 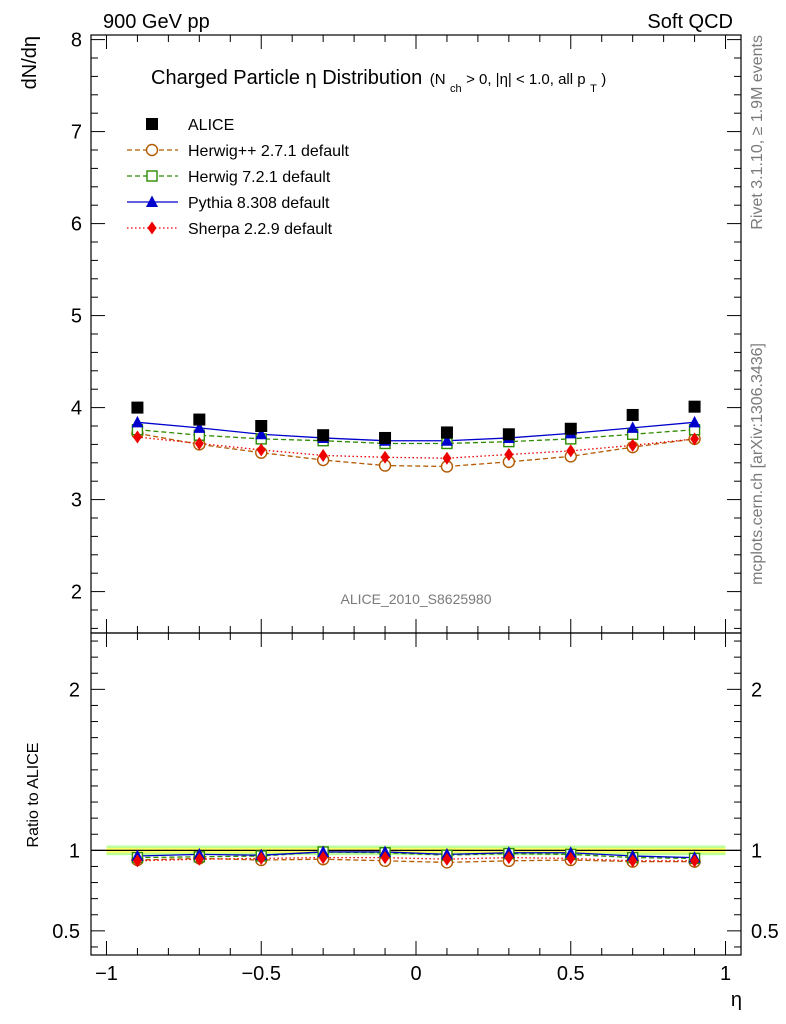 I want to click on ratio-y-axis-label: Ratio to ALICE, so click(x=33, y=795).